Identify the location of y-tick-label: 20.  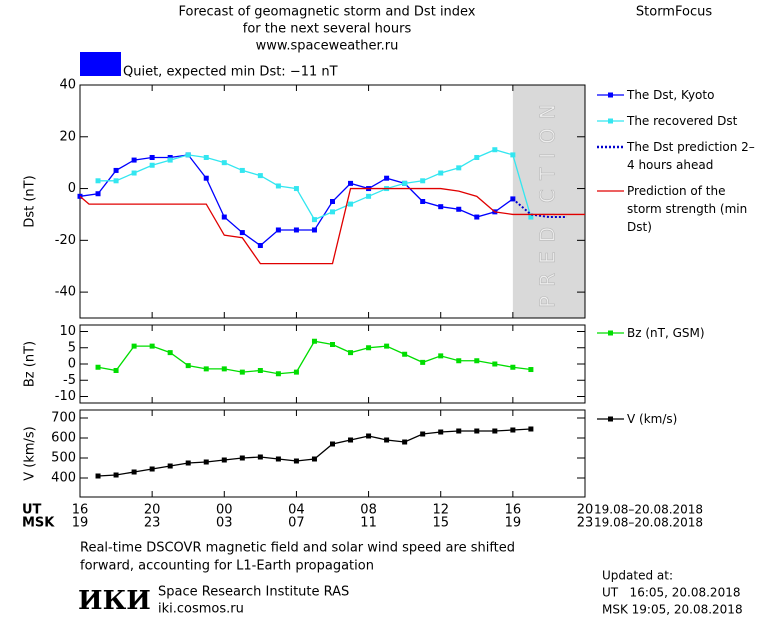
(67, 136).